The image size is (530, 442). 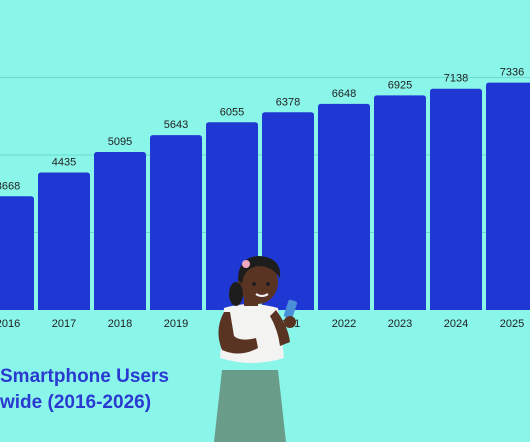 I want to click on x-tick-label-2018: 2018, so click(x=120, y=324).